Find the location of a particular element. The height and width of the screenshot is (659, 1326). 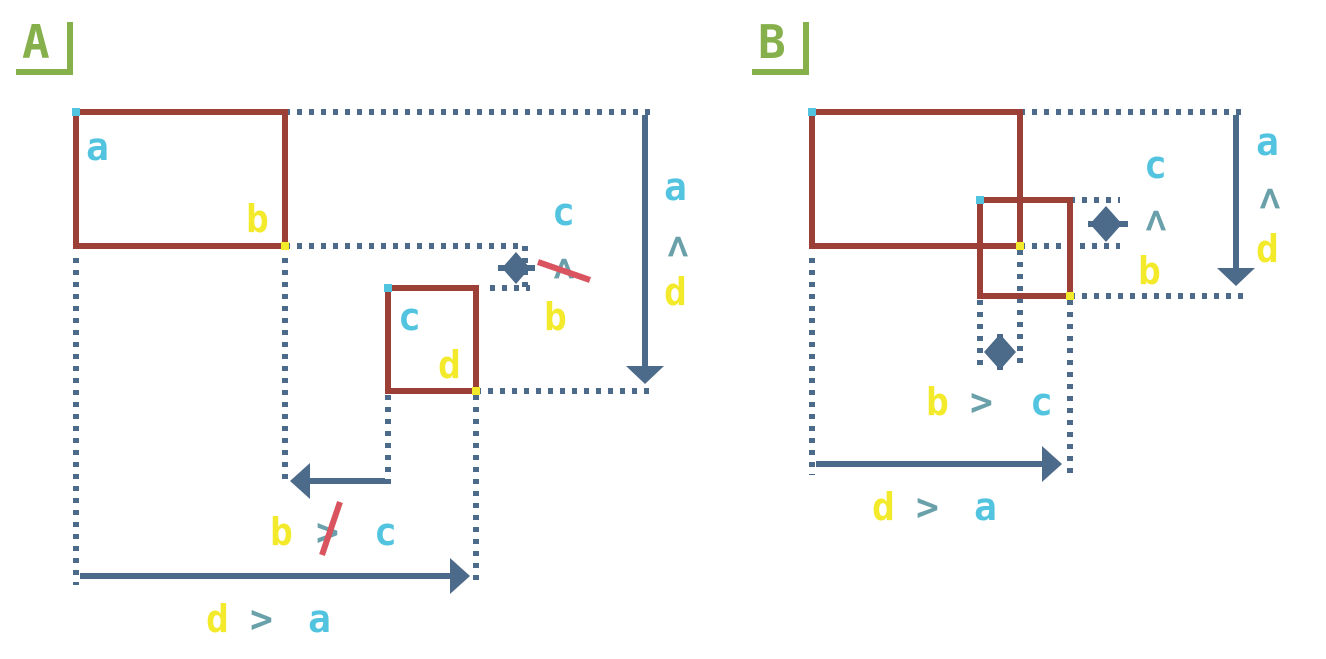

panel-label-bracket-a is located at coordinates (44, 48).